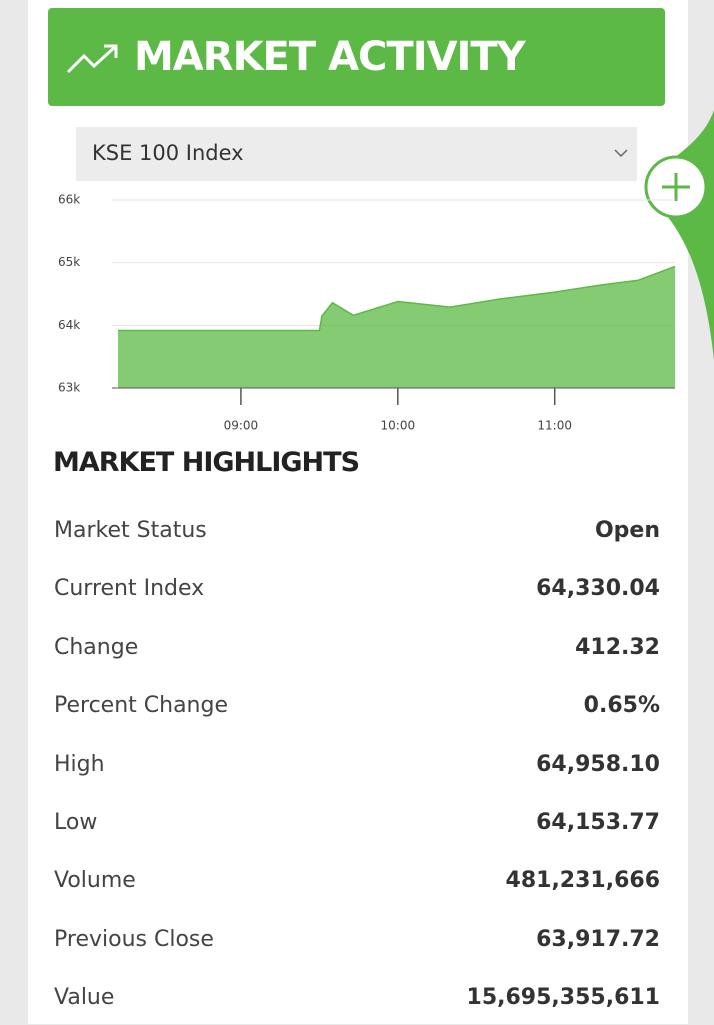 The width and height of the screenshot is (714, 1025). I want to click on row-value: Open, so click(627, 530).